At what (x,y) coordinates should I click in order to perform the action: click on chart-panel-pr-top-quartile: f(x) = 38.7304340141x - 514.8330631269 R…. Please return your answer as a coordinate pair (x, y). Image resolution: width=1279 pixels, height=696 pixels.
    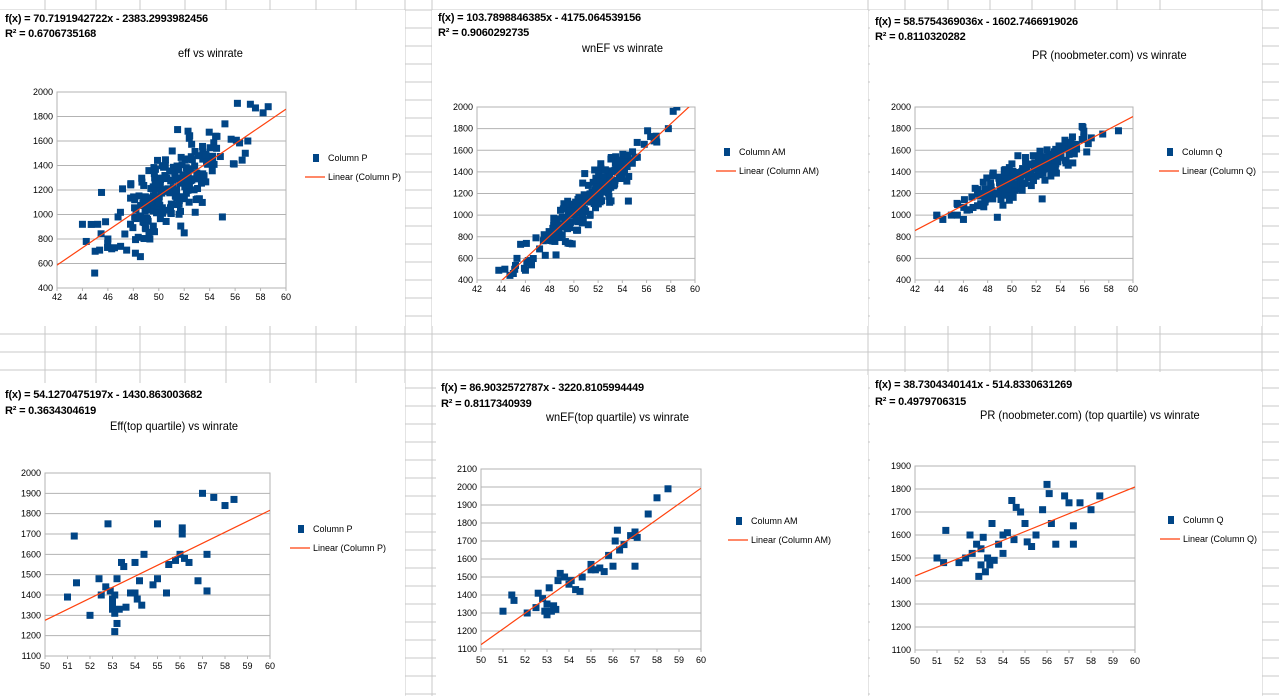
    Looking at the image, I should click on (1066, 534).